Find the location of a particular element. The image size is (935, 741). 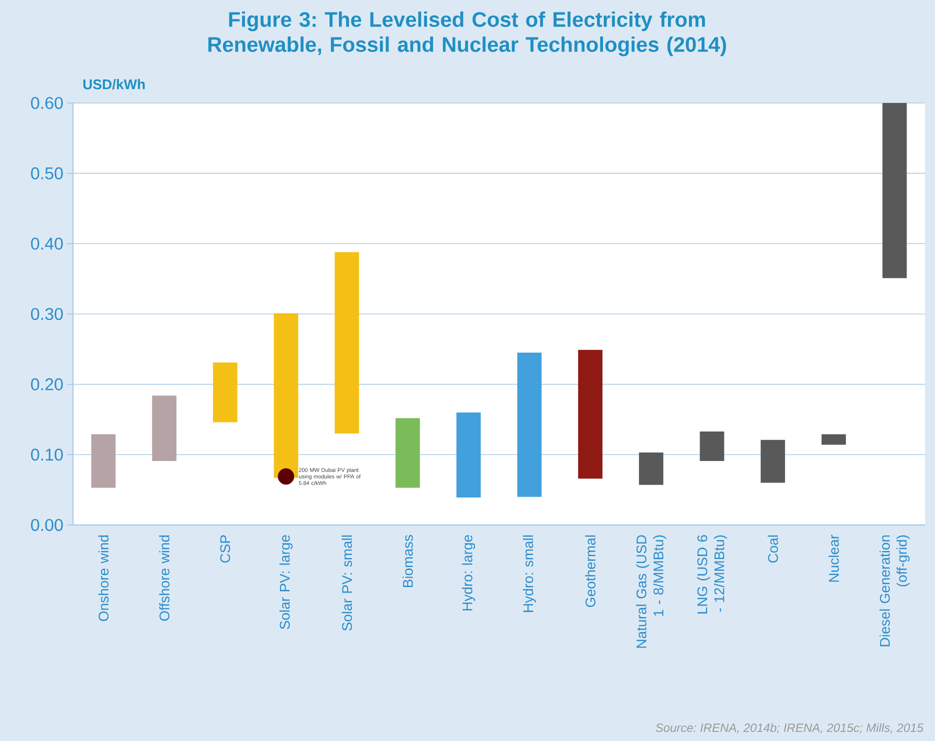

x-tick-label: Hydro: small is located at coordinates (529, 573).